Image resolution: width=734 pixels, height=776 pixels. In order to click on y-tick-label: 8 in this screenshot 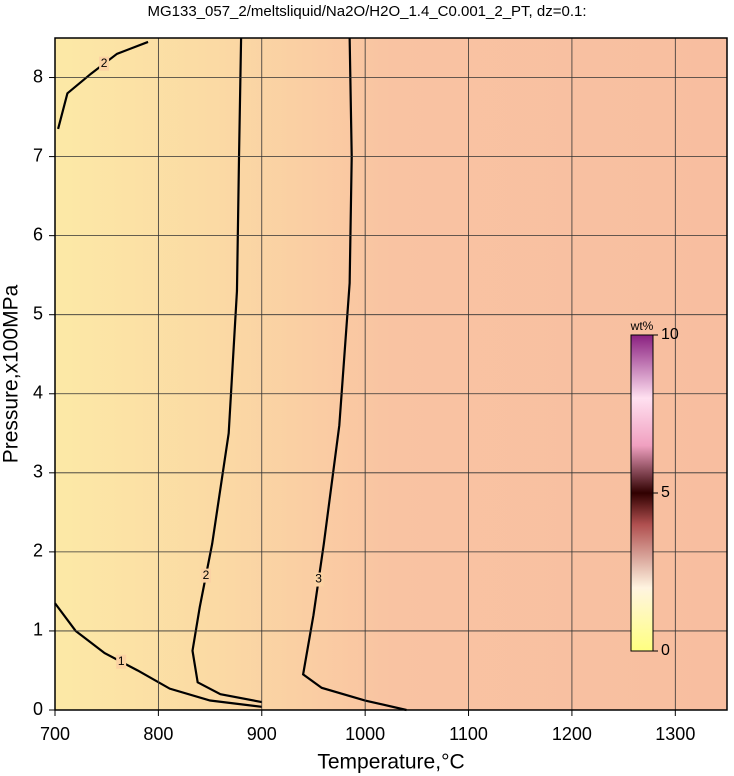, I will do `click(38, 76)`.